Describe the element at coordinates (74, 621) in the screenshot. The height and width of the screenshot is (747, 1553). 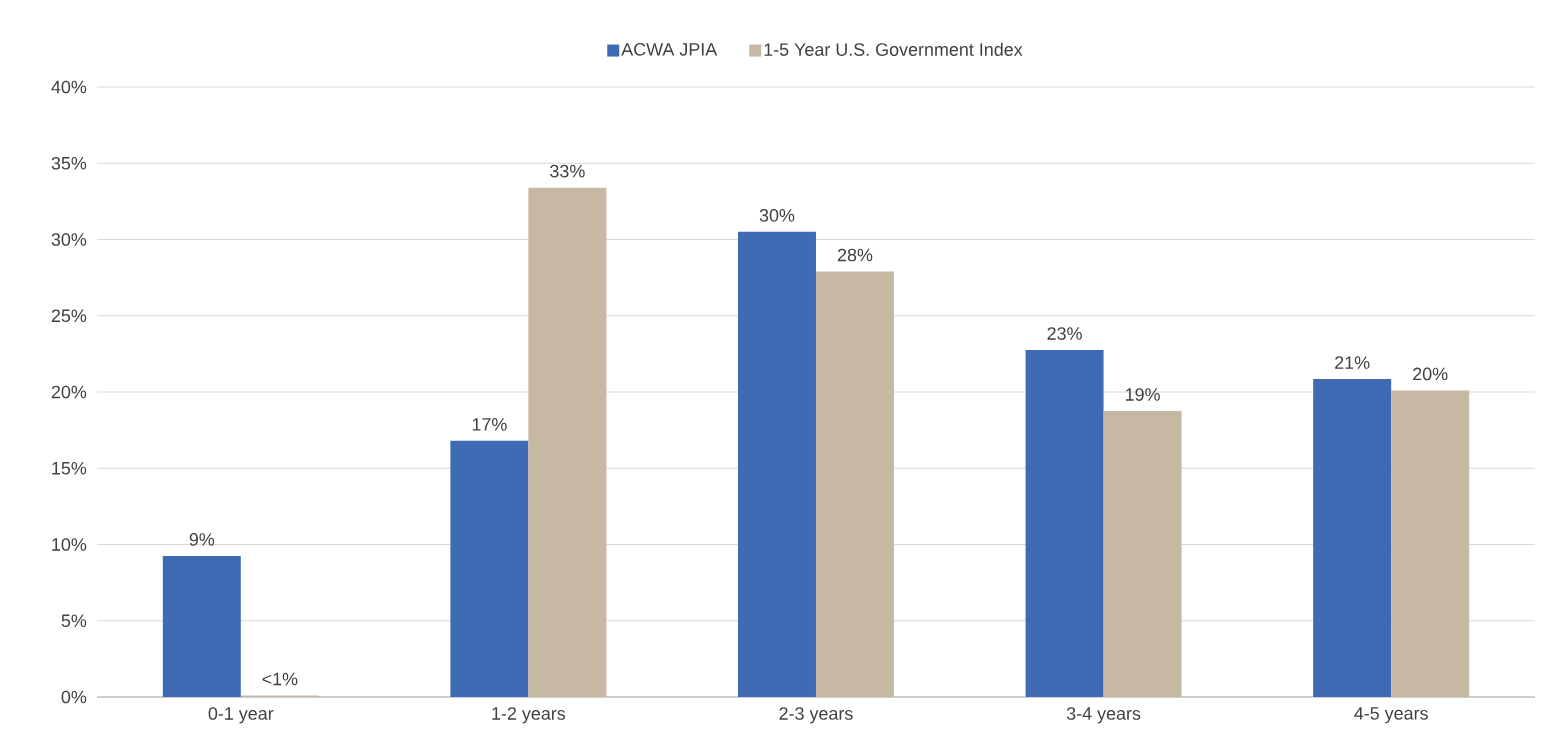
I see `y-tick-label: 5%` at that location.